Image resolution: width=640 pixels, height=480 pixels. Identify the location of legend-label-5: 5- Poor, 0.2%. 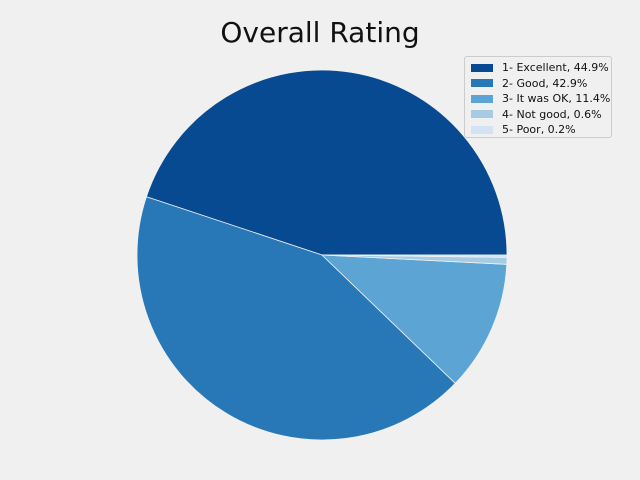
(539, 130).